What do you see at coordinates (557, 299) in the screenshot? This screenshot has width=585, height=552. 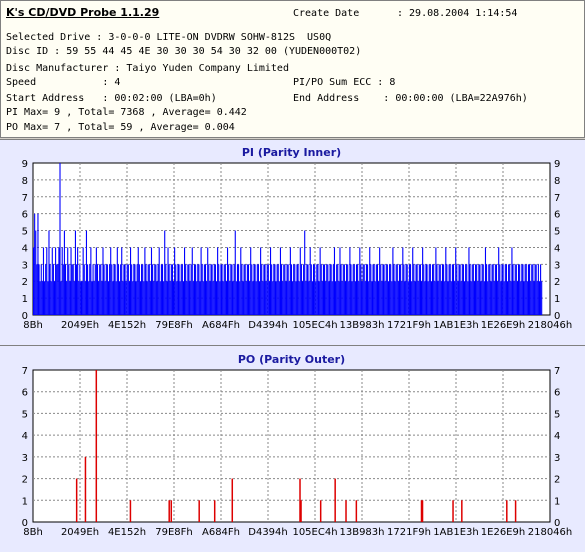 I see `y-tick-label-right: 1` at bounding box center [557, 299].